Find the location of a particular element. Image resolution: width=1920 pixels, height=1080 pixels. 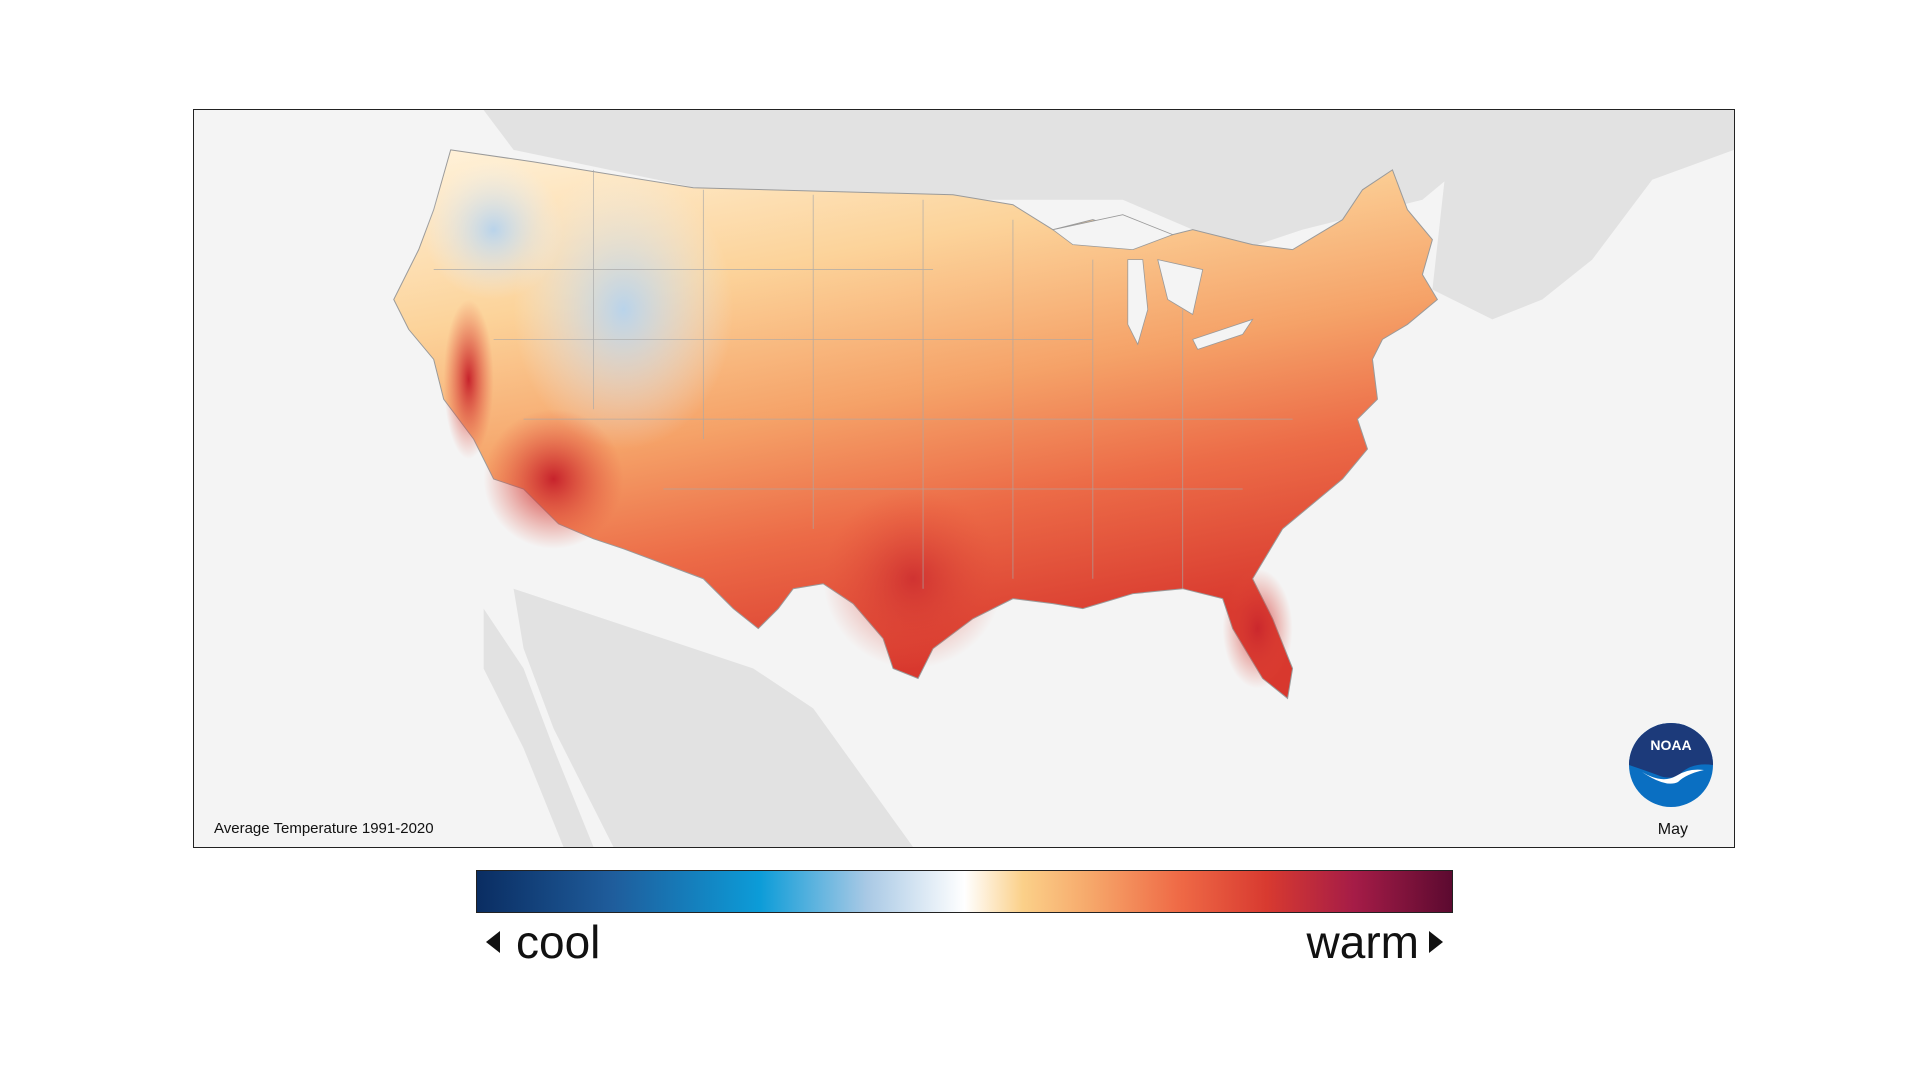

baja-landmass is located at coordinates (538, 727).